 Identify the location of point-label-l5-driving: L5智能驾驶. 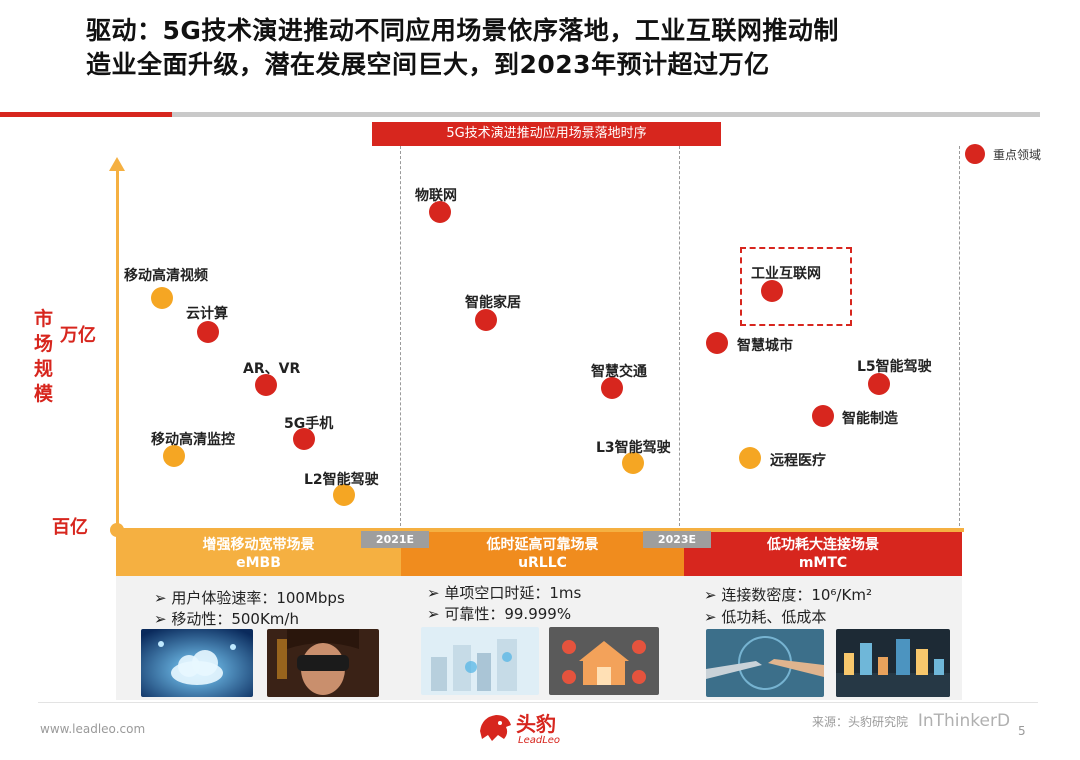
(894, 367).